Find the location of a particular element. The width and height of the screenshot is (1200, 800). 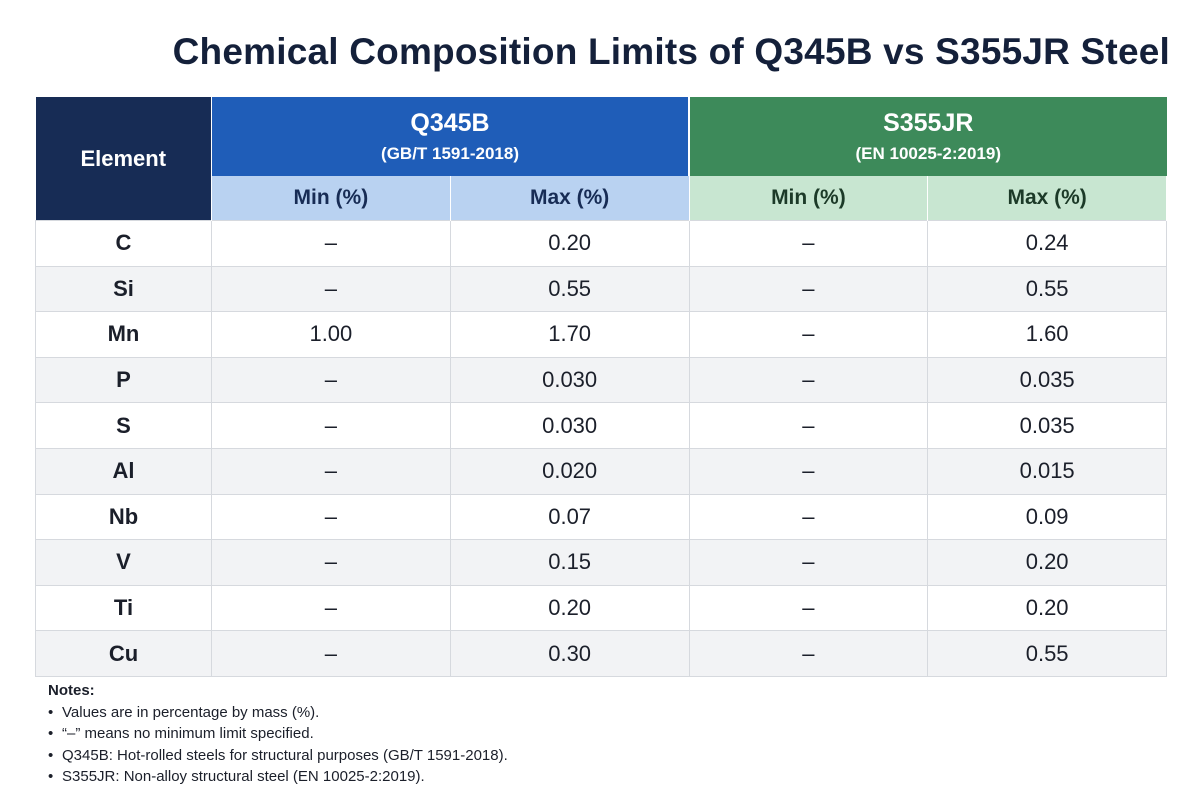

table-row: Cu – 0.30 – 0.55 is located at coordinates (601, 653).